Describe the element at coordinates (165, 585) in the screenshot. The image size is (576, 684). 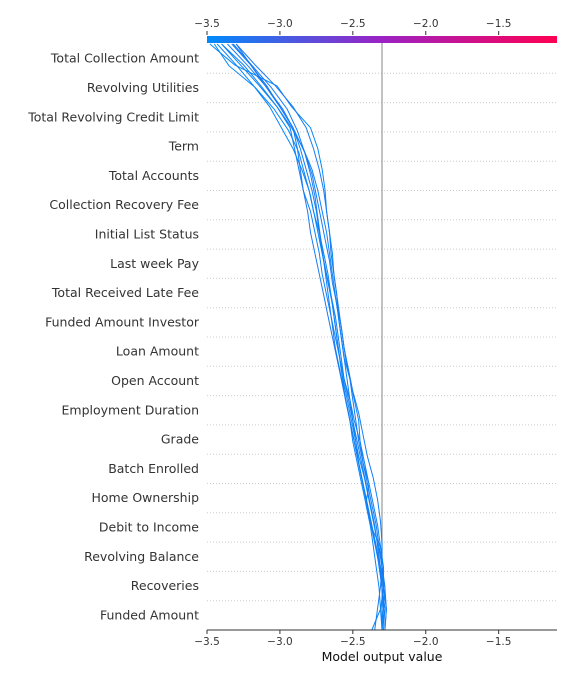
I see `feature-label: Recoveries` at that location.